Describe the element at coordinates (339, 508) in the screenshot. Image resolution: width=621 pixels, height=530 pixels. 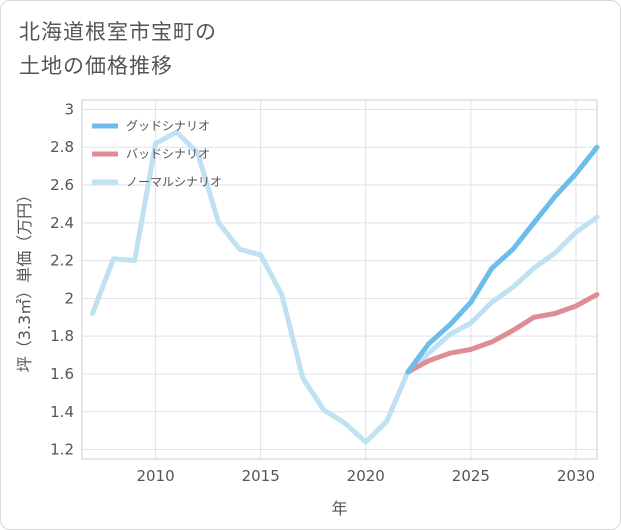
I see `x-axis-title: 年` at that location.